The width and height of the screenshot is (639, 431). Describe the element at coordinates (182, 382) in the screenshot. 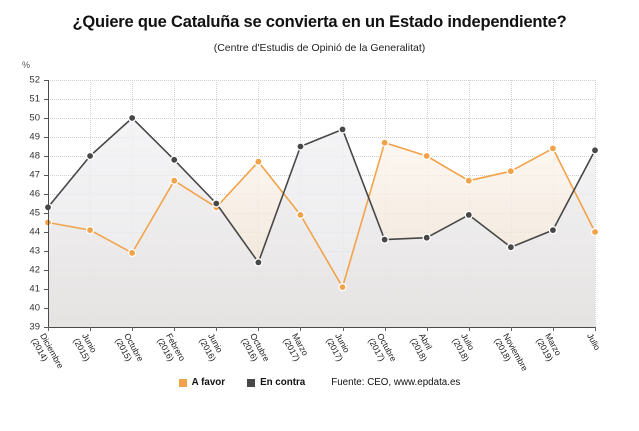

I see `legend-swatch-a-favor` at that location.